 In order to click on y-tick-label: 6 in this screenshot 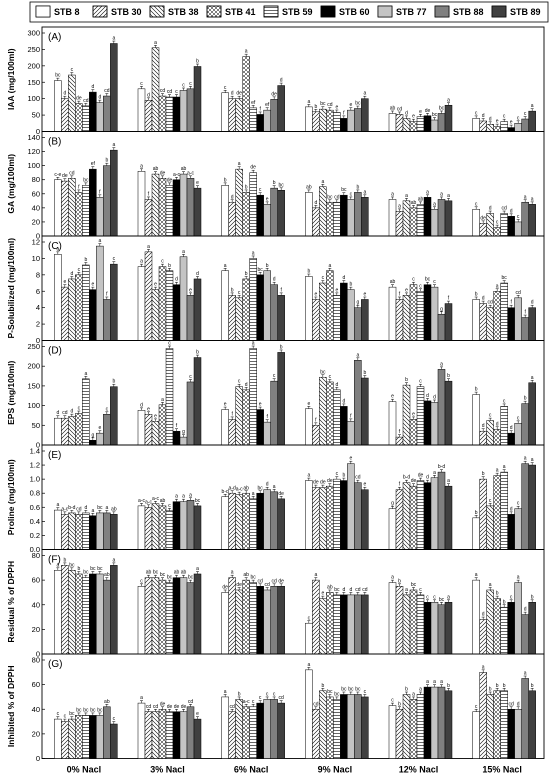, I will do `click(38, 291)`.